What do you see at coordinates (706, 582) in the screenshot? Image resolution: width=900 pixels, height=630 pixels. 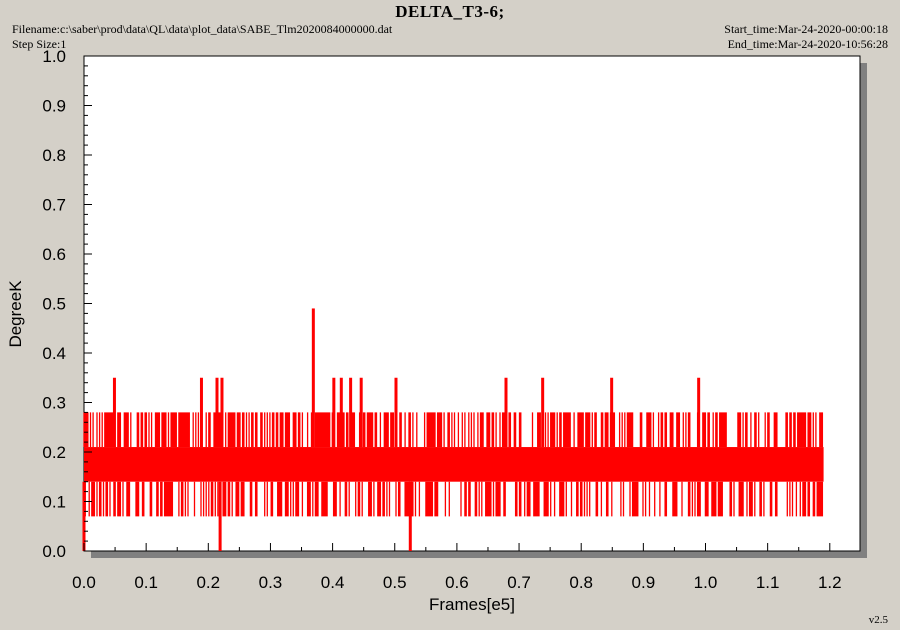 I see `x-tick-label: 1.0` at bounding box center [706, 582].